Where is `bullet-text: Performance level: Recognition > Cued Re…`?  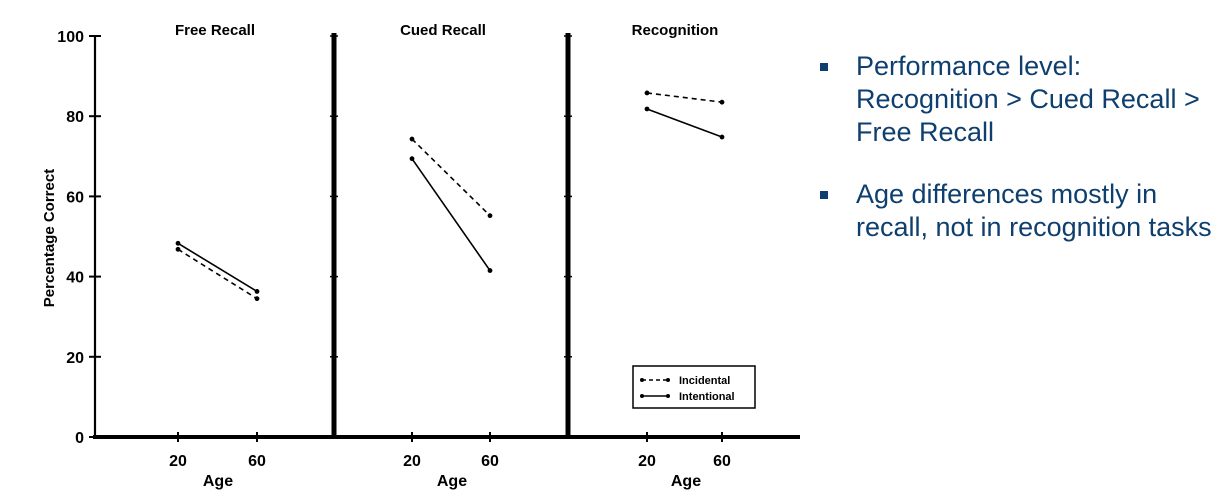
bullet-text: Performance level: Recognition > Cued Re… is located at coordinates (1028, 99).